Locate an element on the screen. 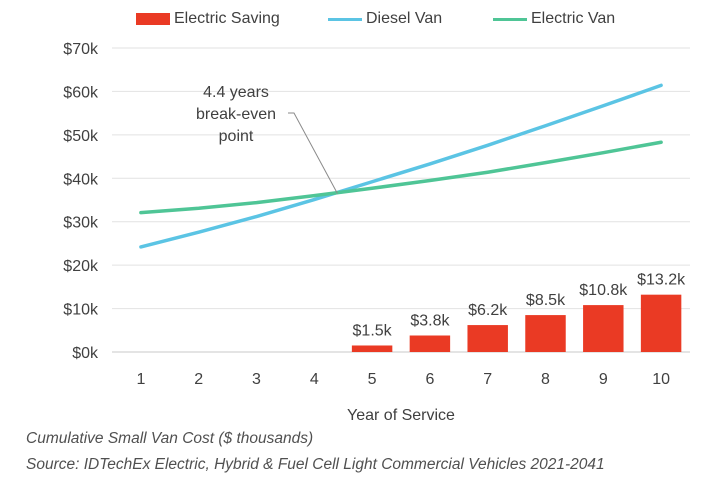 This screenshot has height=482, width=709. y-tick-label: $30k is located at coordinates (81, 223).